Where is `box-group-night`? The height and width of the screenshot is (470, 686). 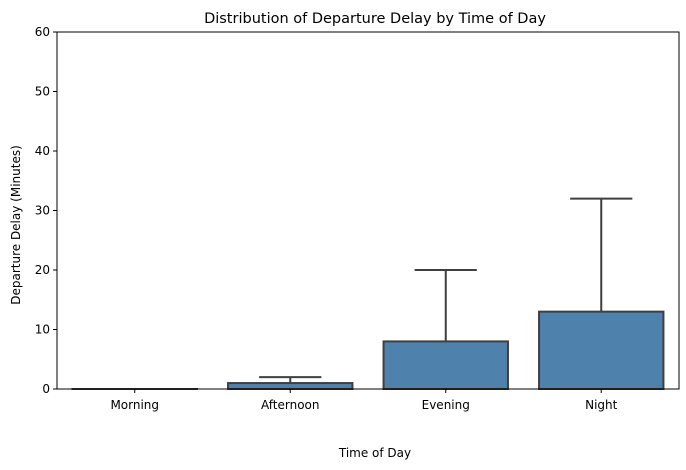 box-group-night is located at coordinates (601, 293).